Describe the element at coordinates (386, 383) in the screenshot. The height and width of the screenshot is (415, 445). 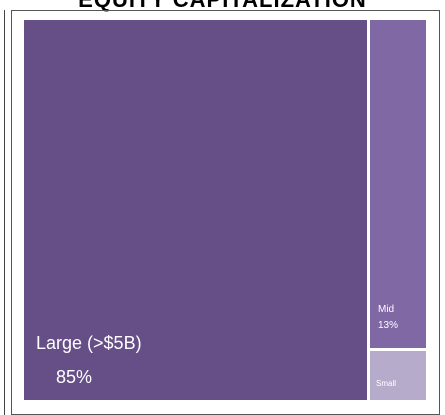
I see `tile-small-name: Small` at that location.